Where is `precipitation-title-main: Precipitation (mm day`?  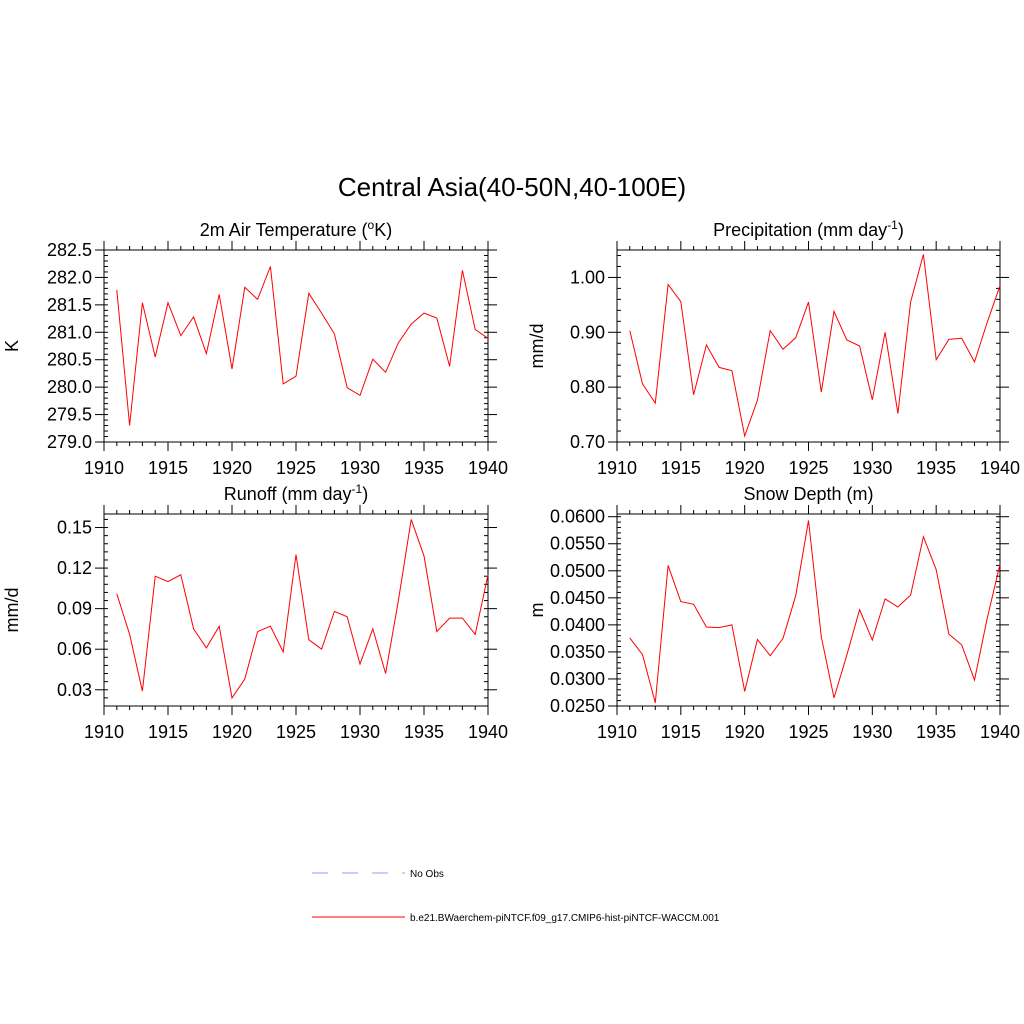
precipitation-title-main: Precipitation (mm day is located at coordinates (800, 230).